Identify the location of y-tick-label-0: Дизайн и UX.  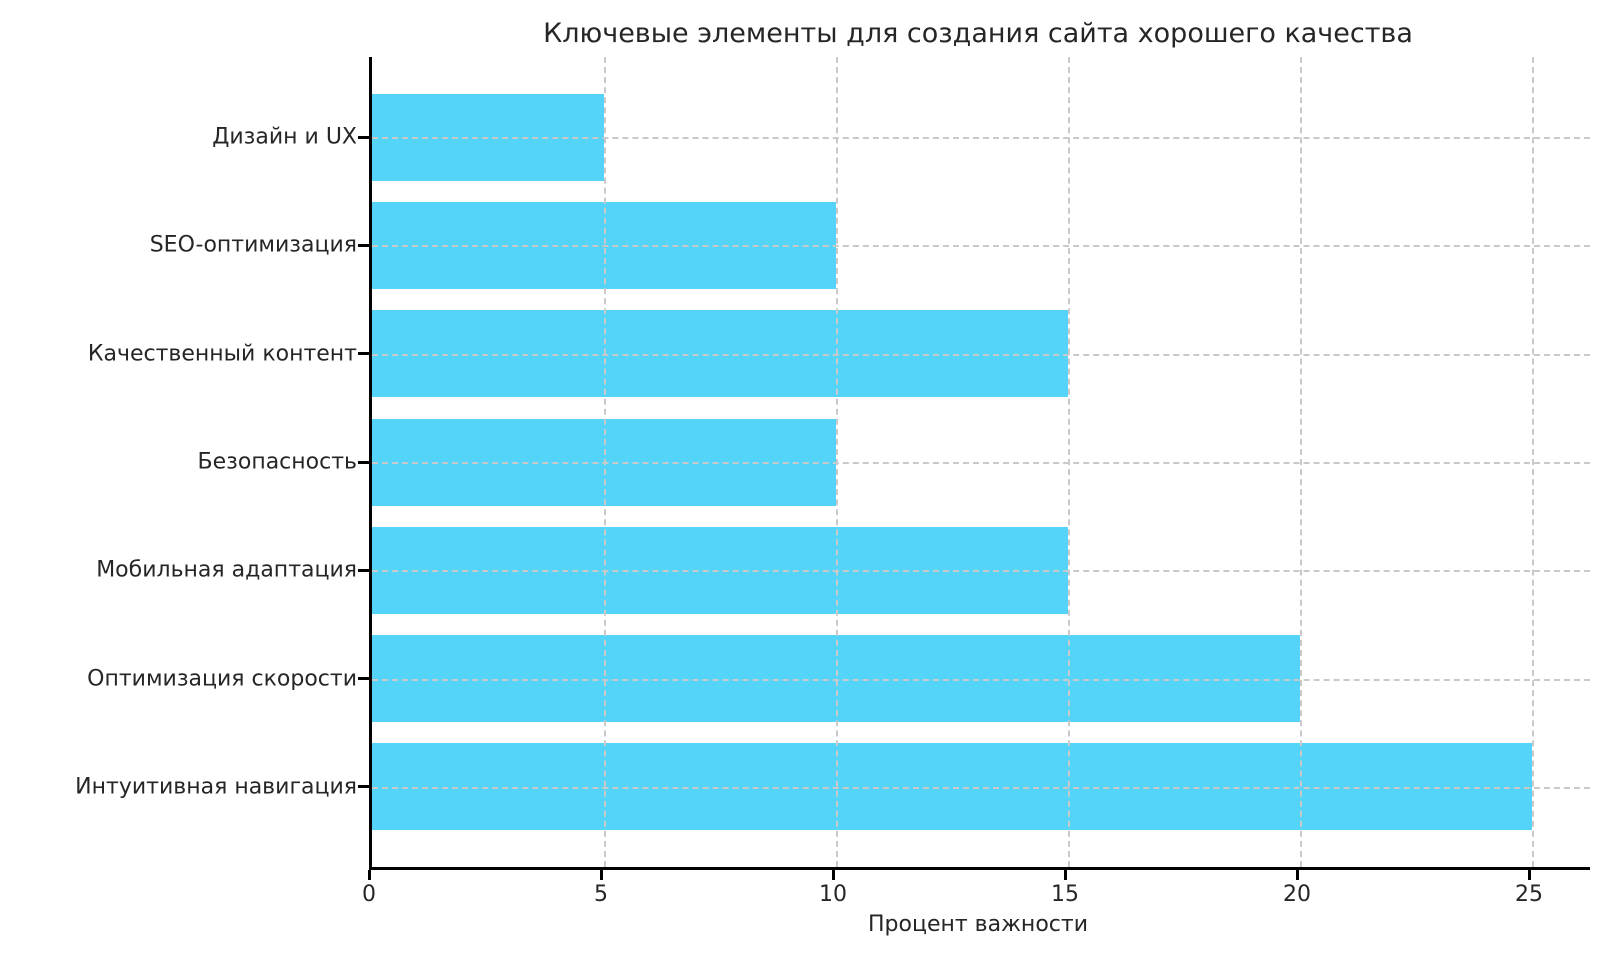
(284, 137).